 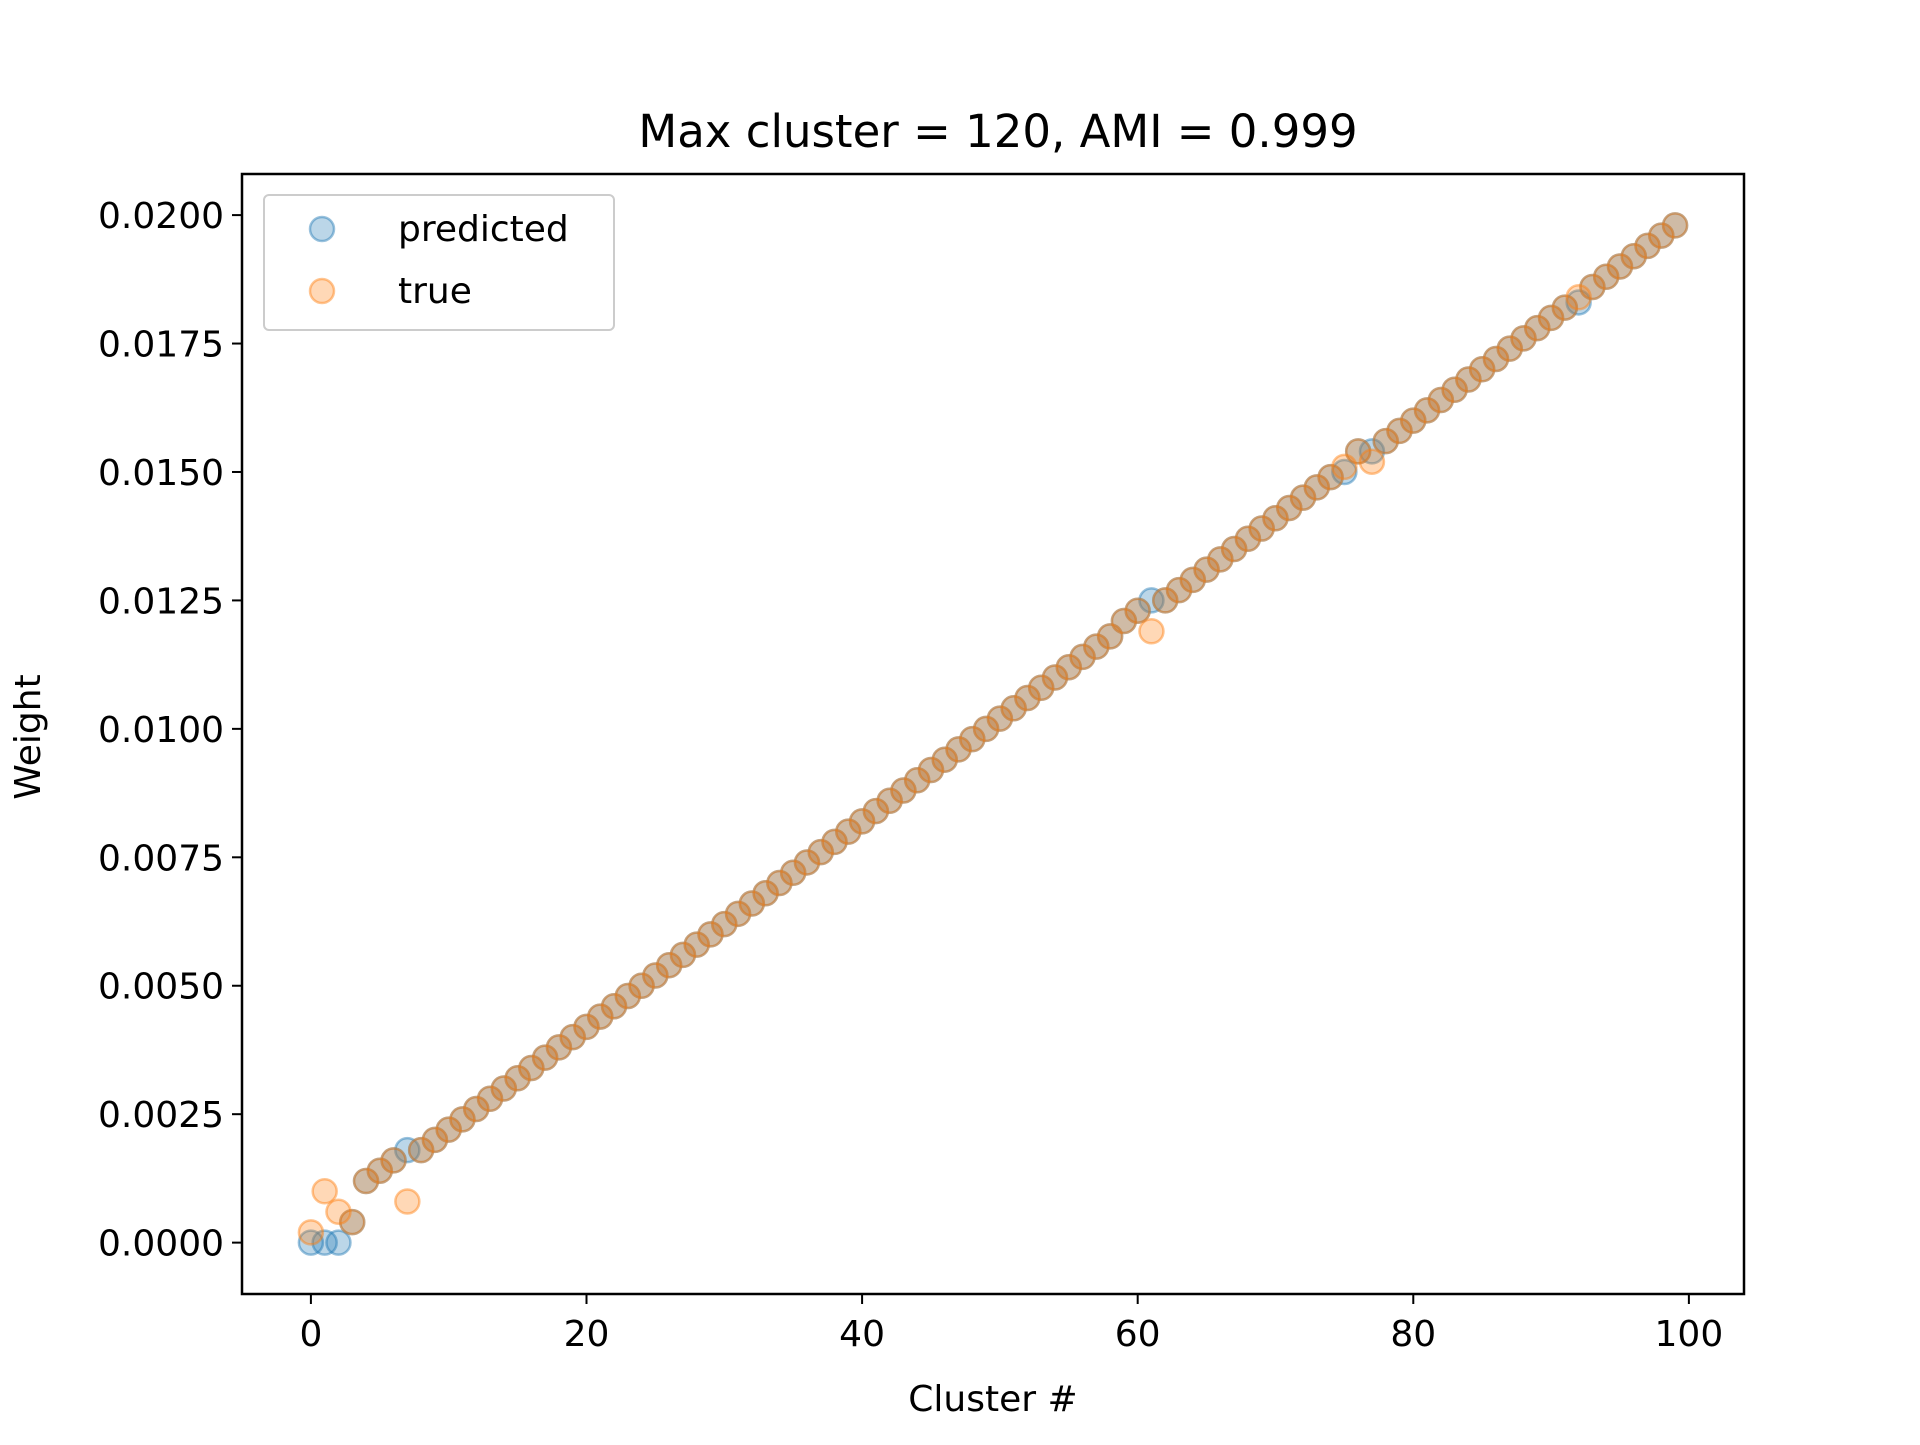 What do you see at coordinates (161, 987) in the screenshot?
I see `y-tick-label: 0.0050` at bounding box center [161, 987].